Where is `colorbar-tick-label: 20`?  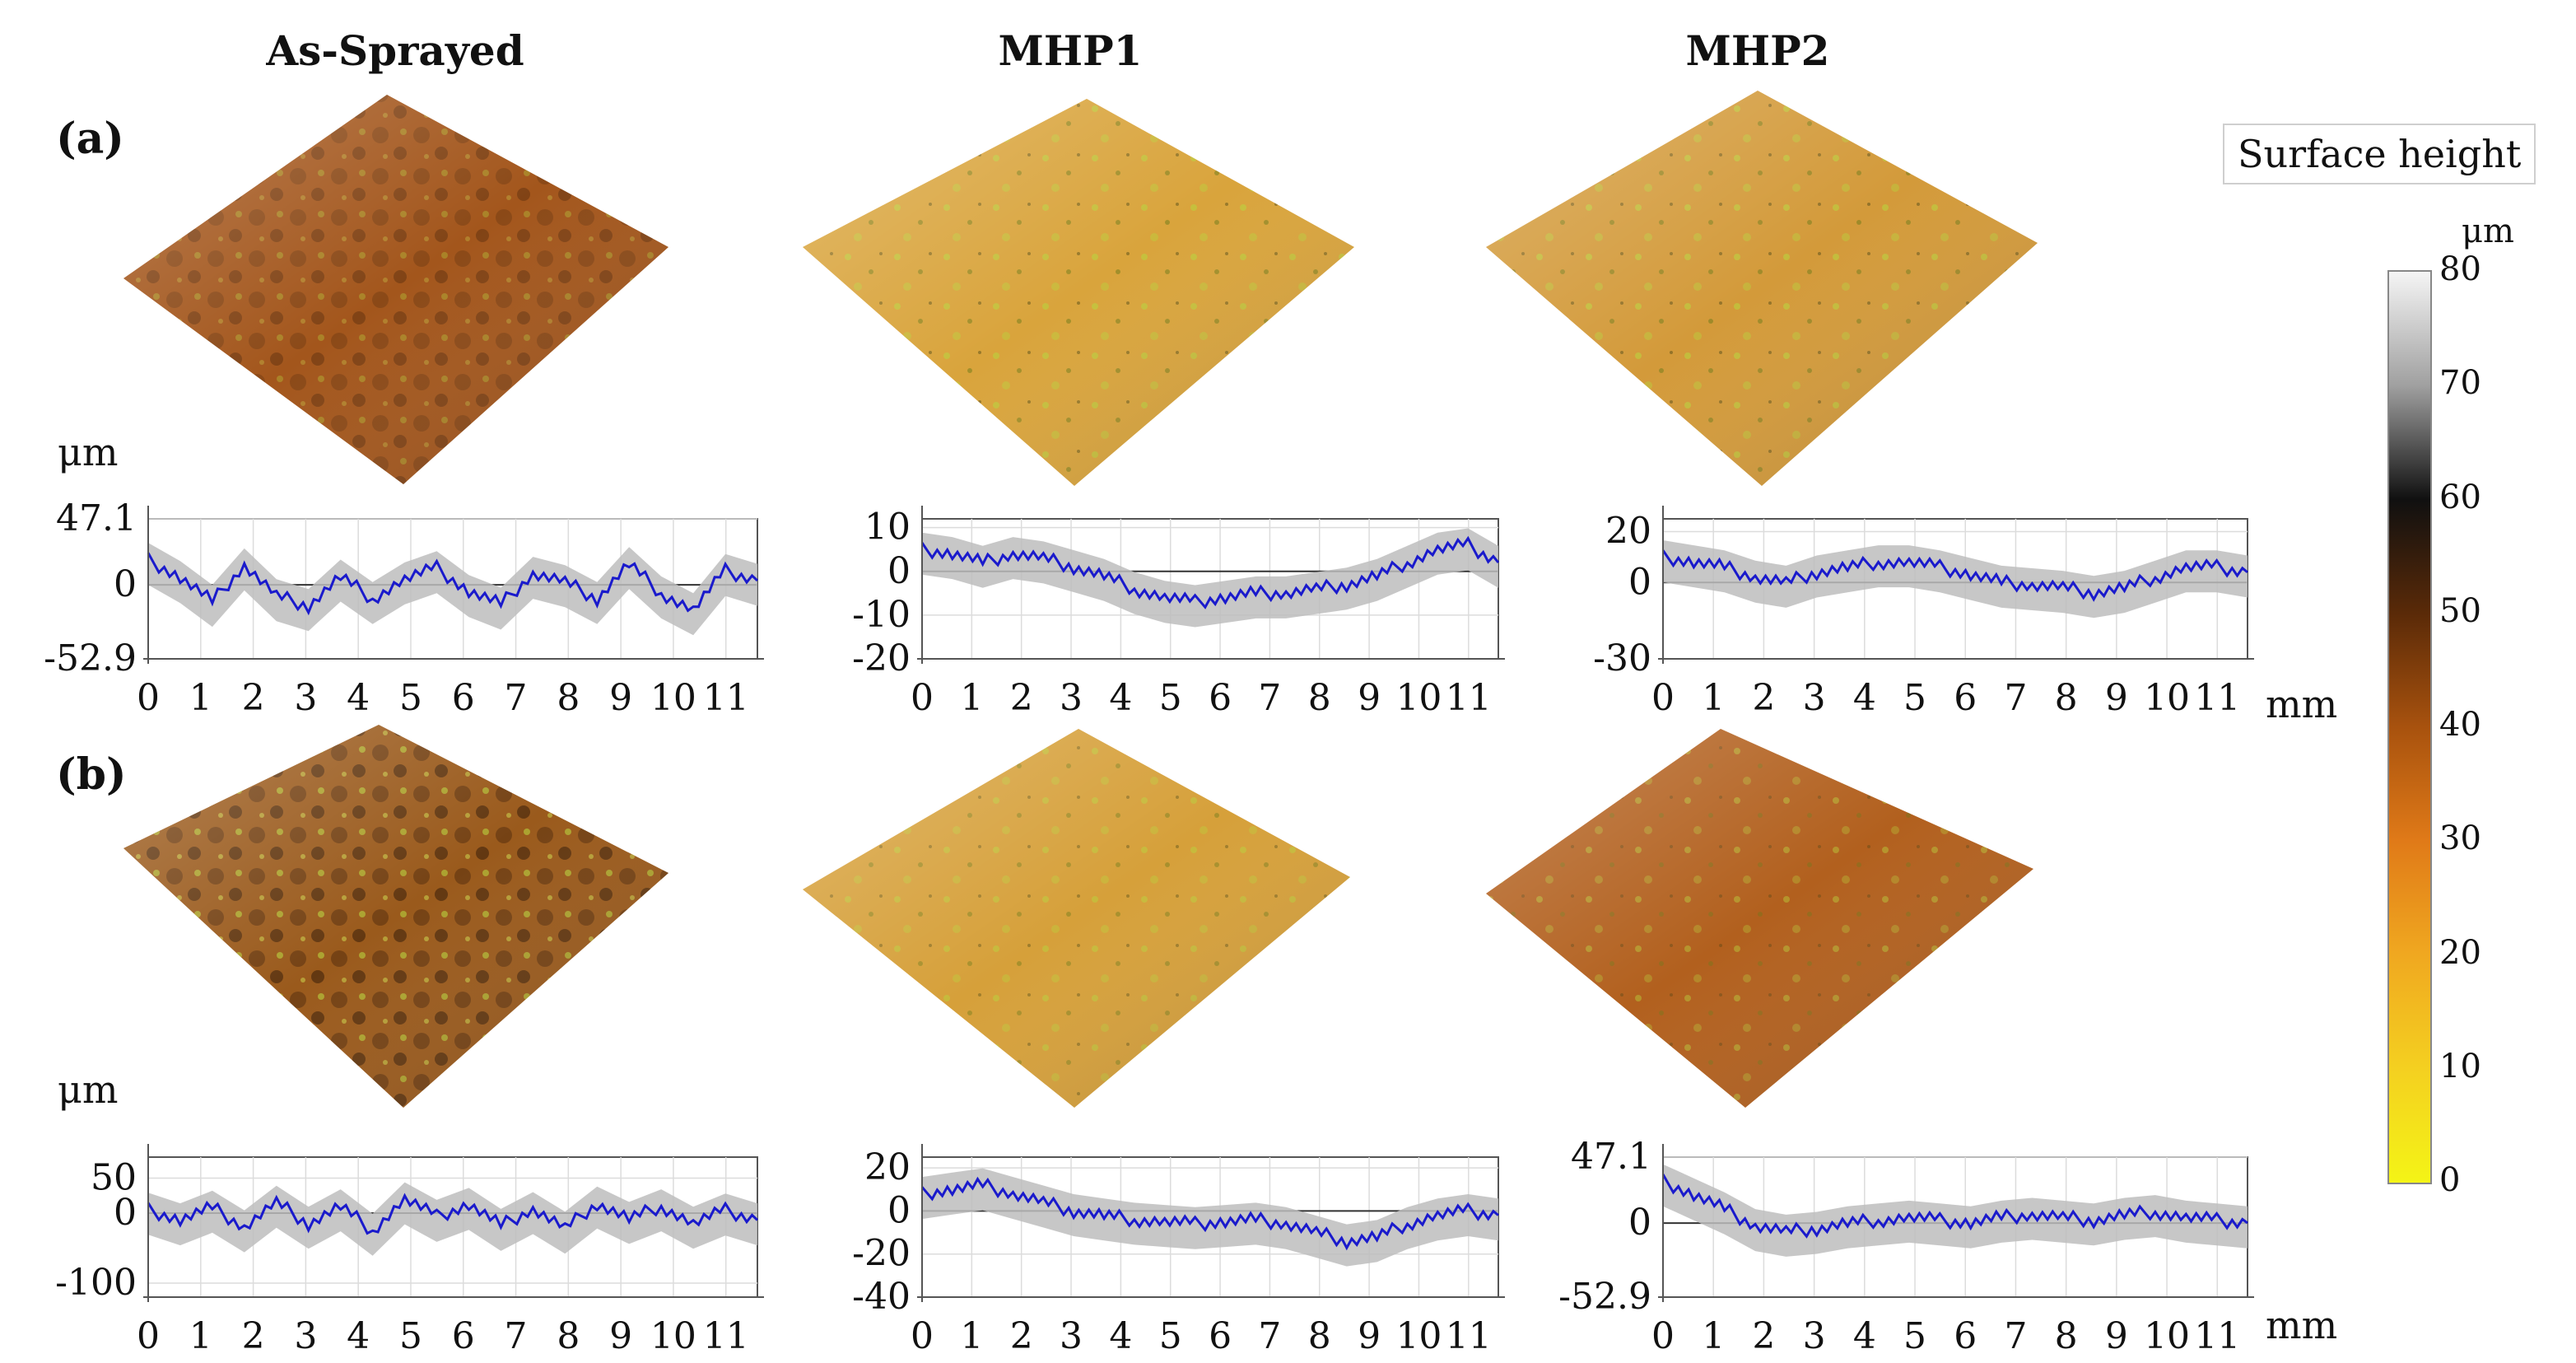 colorbar-tick-label: 20 is located at coordinates (2460, 952).